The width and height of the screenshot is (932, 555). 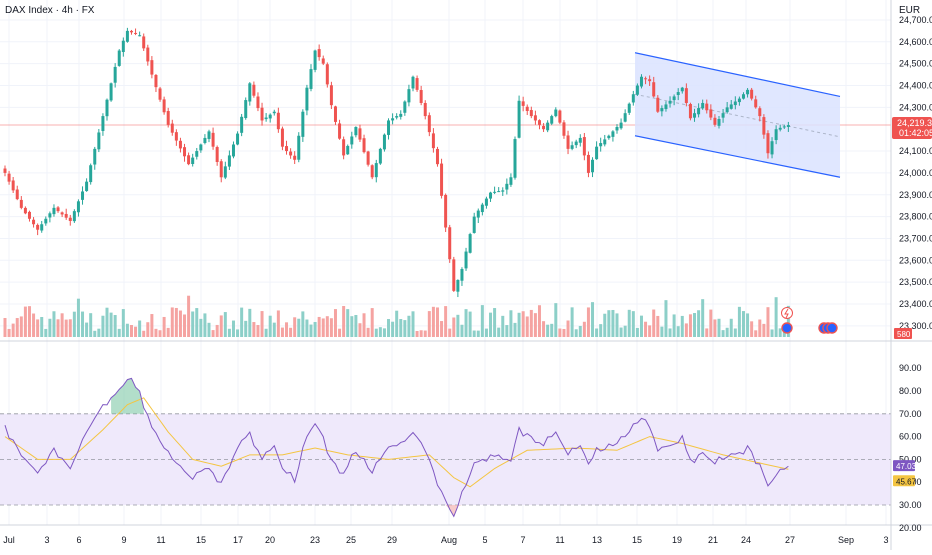 I want to click on event-markers, so click(x=809, y=320).